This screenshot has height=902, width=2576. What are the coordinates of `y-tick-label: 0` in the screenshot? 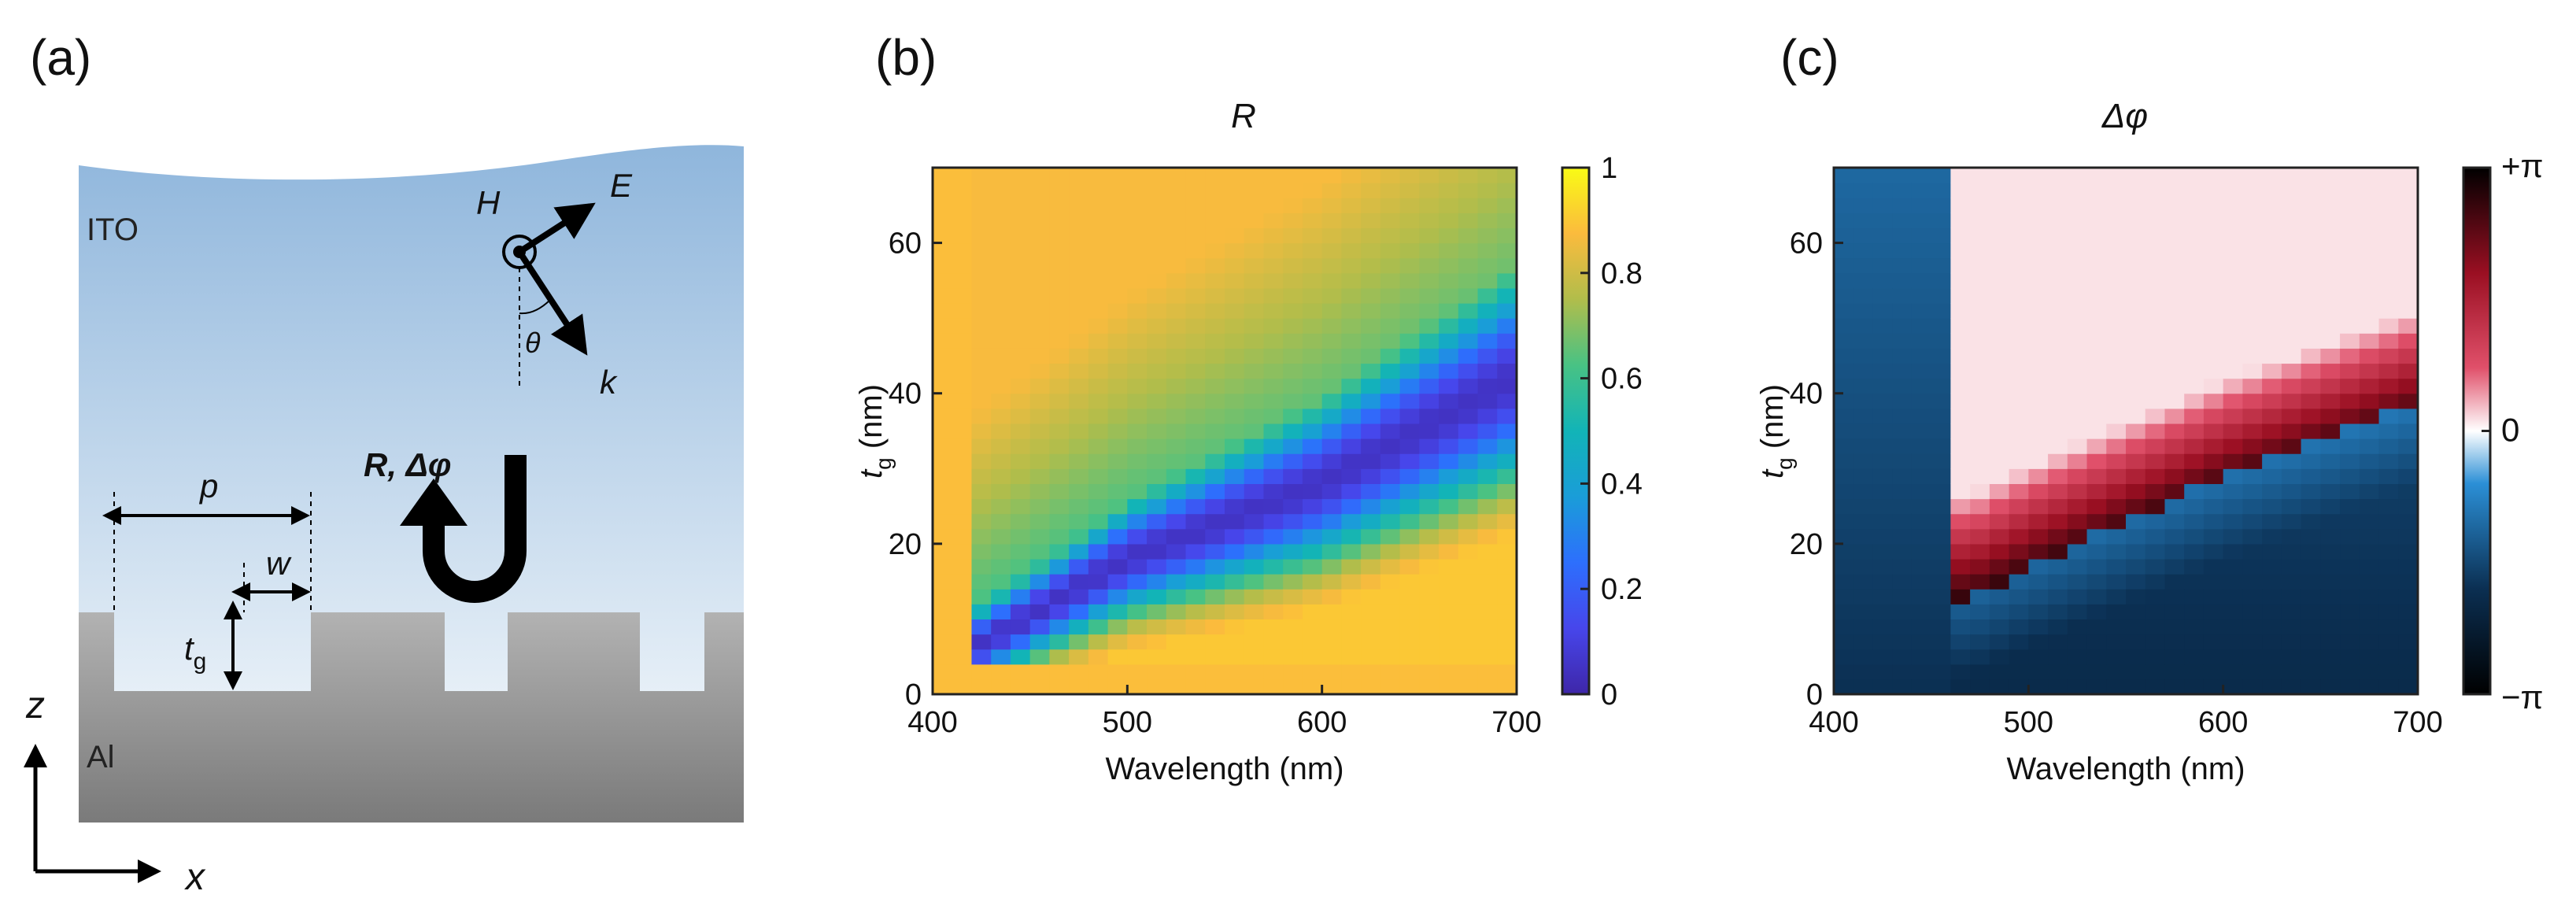 It's located at (913, 695).